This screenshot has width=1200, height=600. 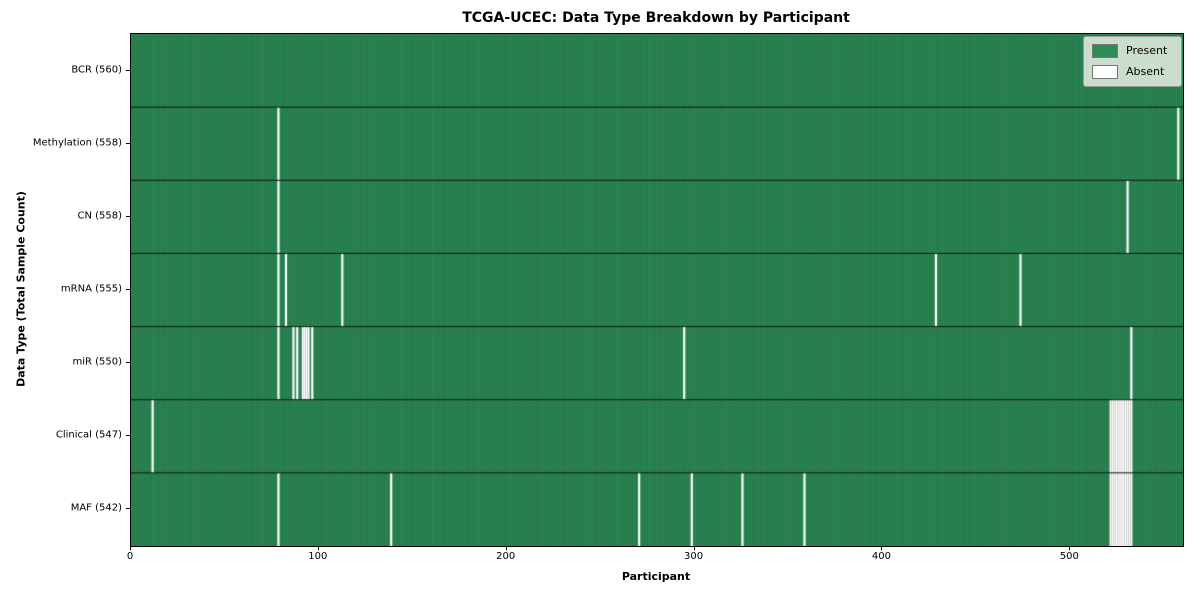 I want to click on legend-present-swatch-icon, so click(x=1105, y=51).